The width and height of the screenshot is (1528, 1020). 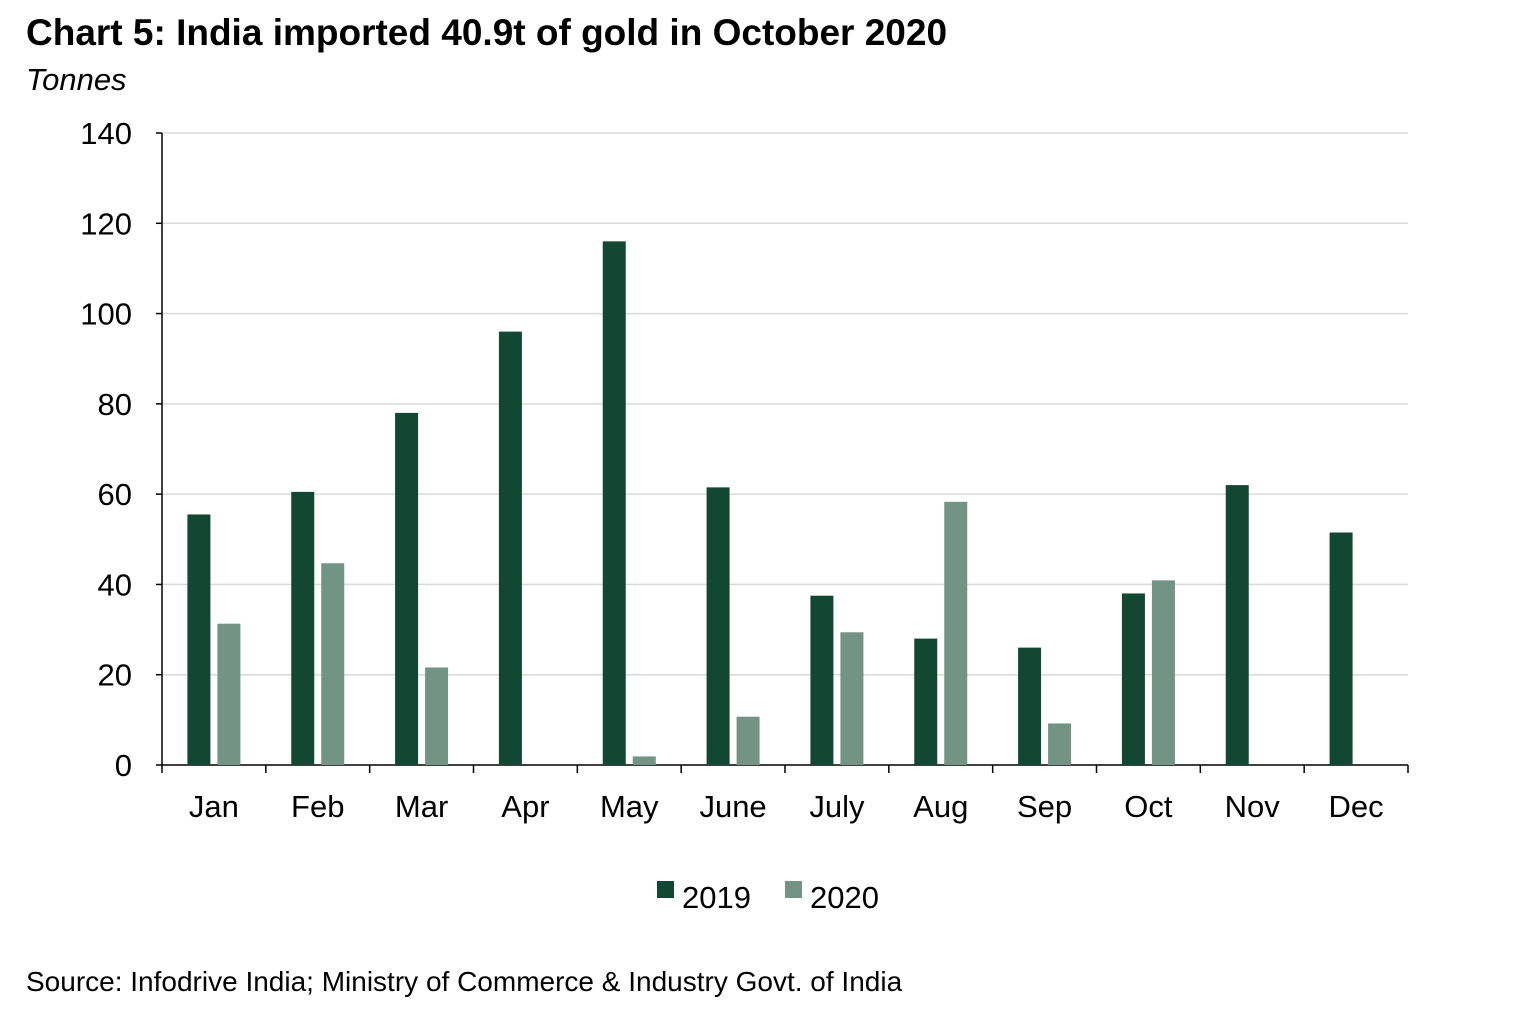 I want to click on y-tick-label-120: 120, so click(x=106, y=223).